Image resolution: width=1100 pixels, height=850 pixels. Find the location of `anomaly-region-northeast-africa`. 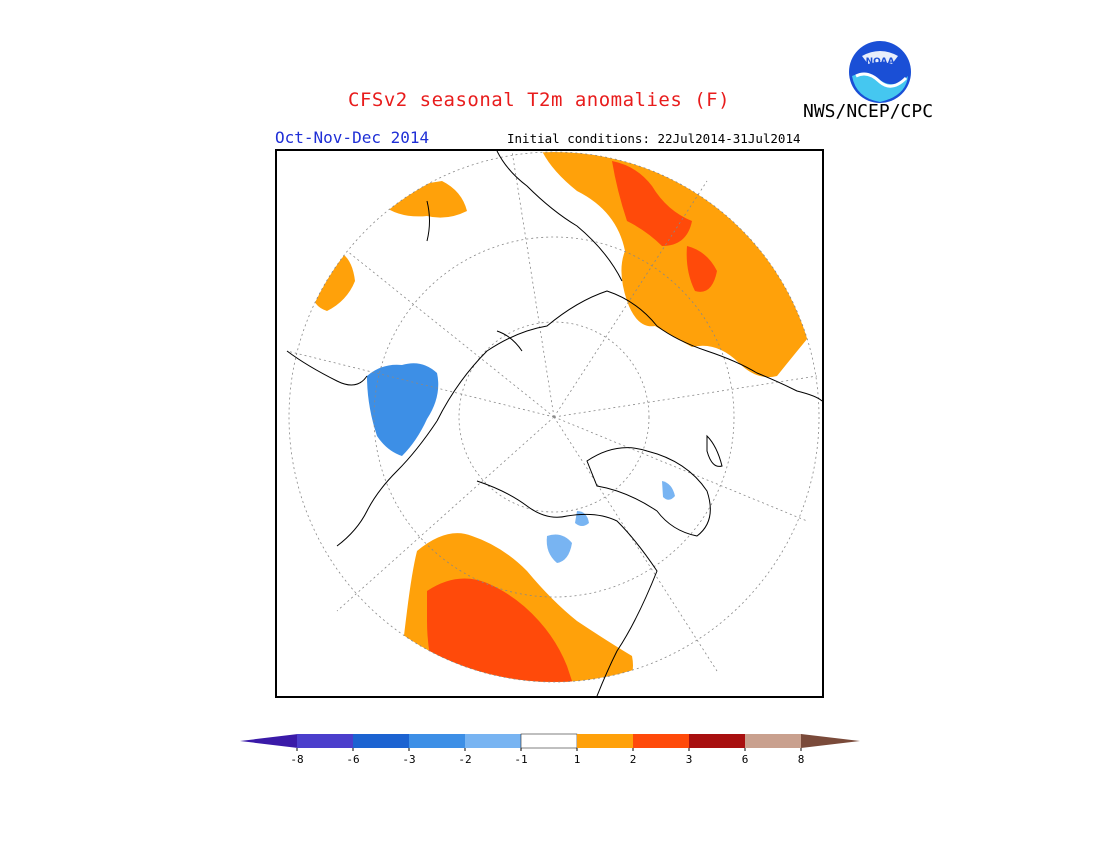

anomaly-region-northeast-africa is located at coordinates (422, 199).